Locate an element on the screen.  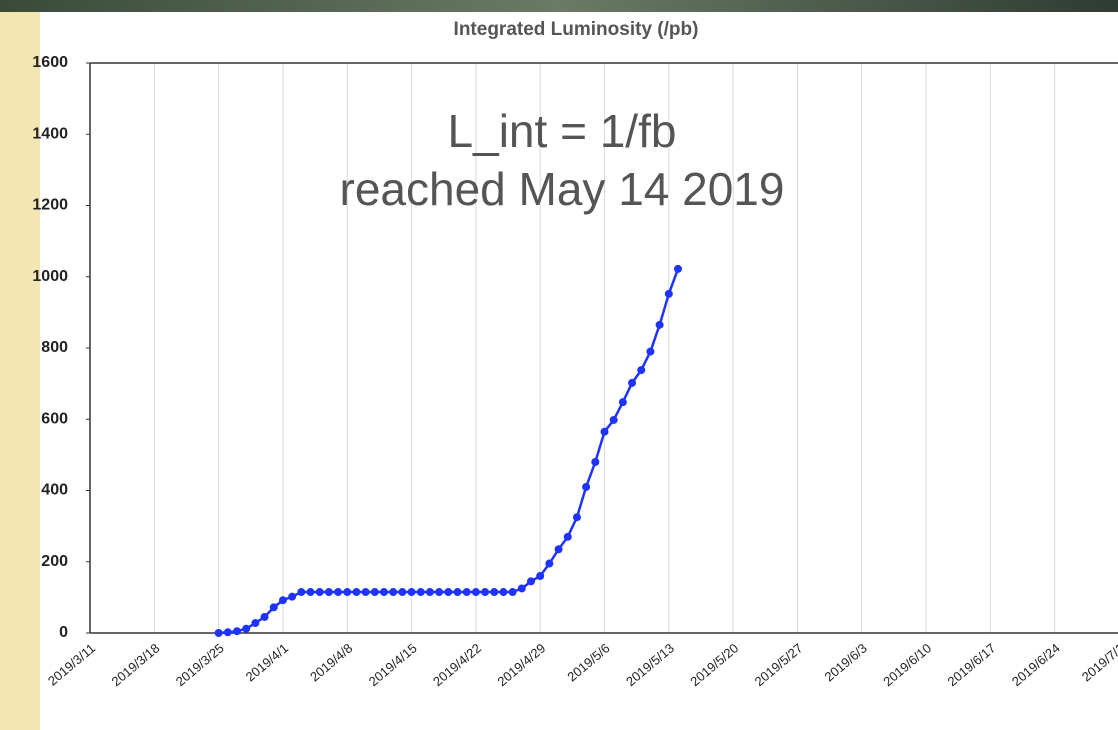
y-tick-label: 1000 is located at coordinates (50, 276).